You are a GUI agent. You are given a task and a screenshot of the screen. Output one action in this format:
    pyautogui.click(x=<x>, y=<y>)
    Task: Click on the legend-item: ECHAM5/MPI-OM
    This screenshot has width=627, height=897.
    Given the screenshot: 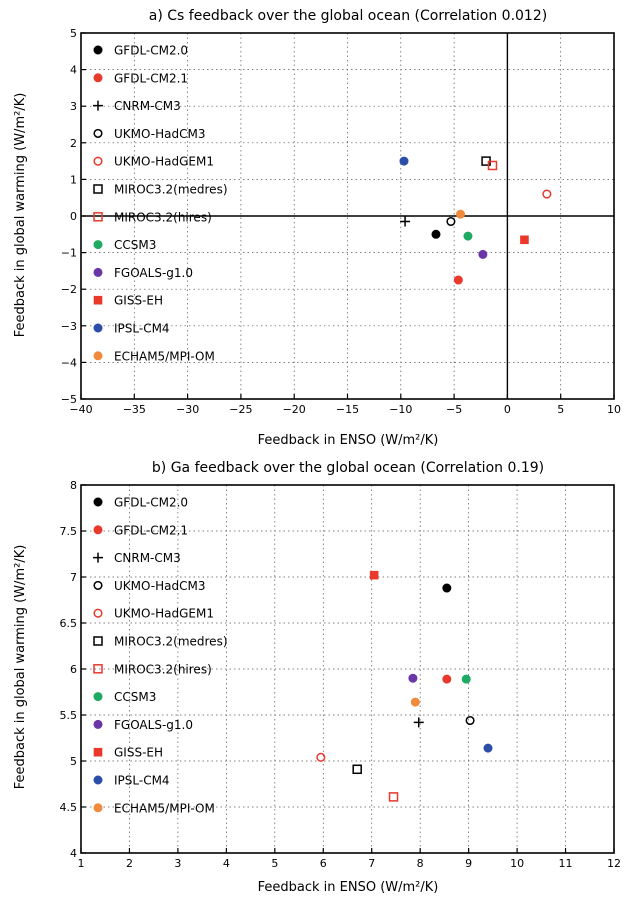 What is the action you would take?
    pyautogui.click(x=154, y=808)
    